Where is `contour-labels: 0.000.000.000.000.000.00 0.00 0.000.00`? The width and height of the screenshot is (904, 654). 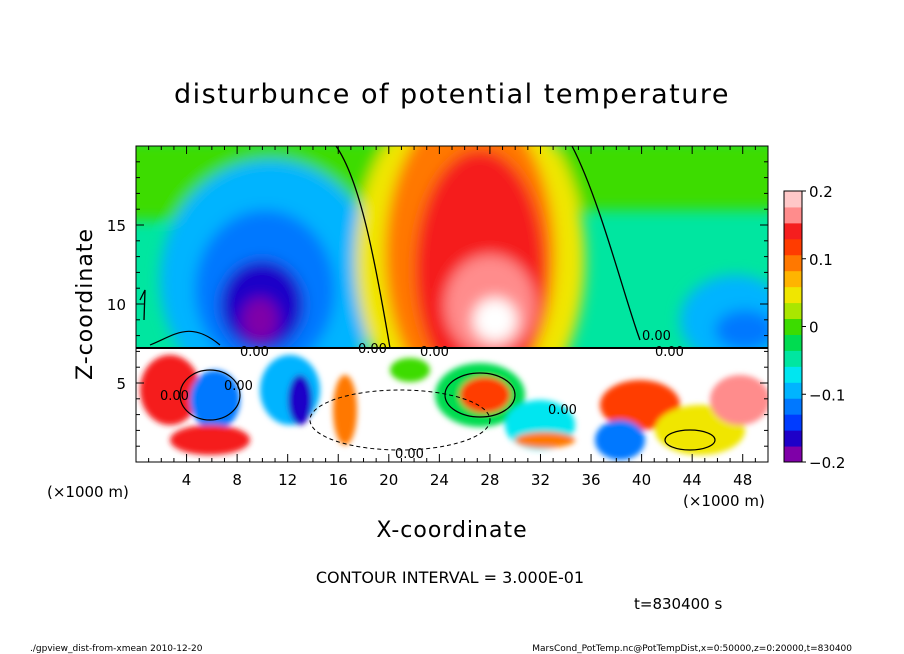 contour-labels: 0.000.000.000.000.000.00 0.00 0.000.00 is located at coordinates (422, 395).